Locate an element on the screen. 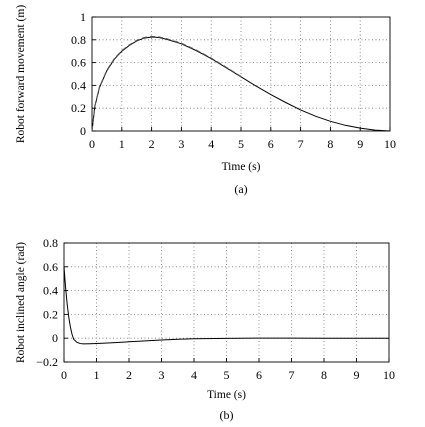  x-axis-label-b: Time (s) is located at coordinates (226, 395).